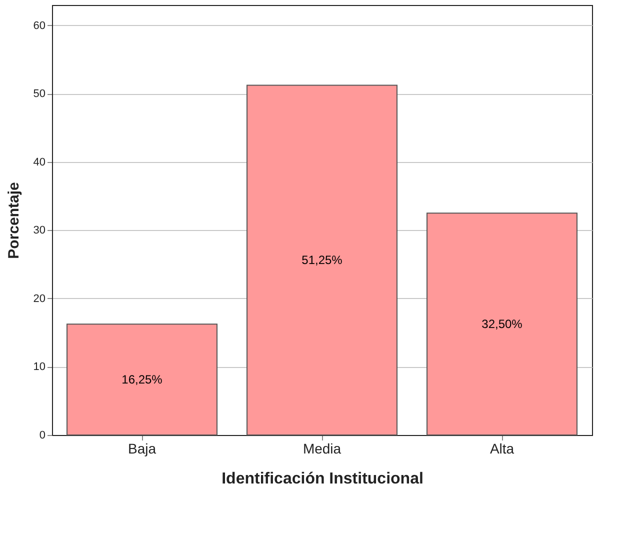 The image size is (637, 557). What do you see at coordinates (39, 26) in the screenshot?
I see `y-tick-label: 60` at bounding box center [39, 26].